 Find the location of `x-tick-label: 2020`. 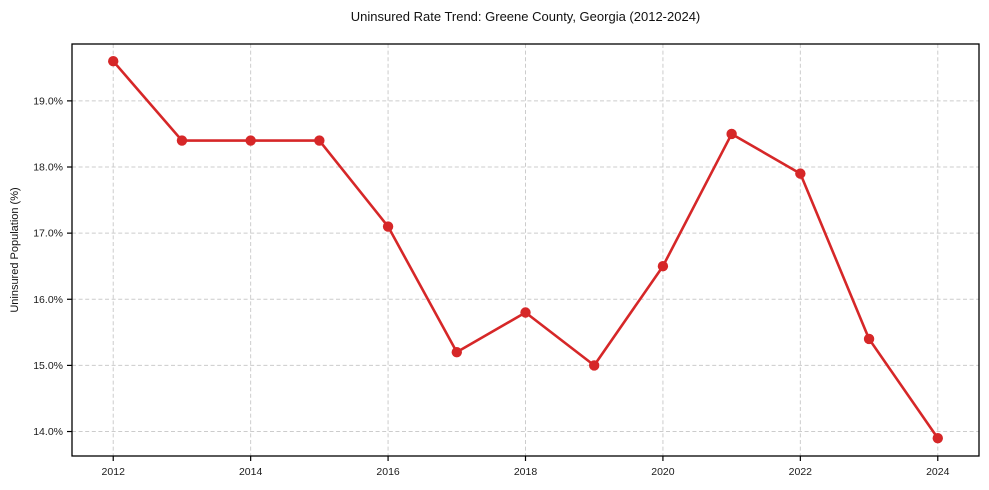

x-tick-label: 2020 is located at coordinates (663, 472).